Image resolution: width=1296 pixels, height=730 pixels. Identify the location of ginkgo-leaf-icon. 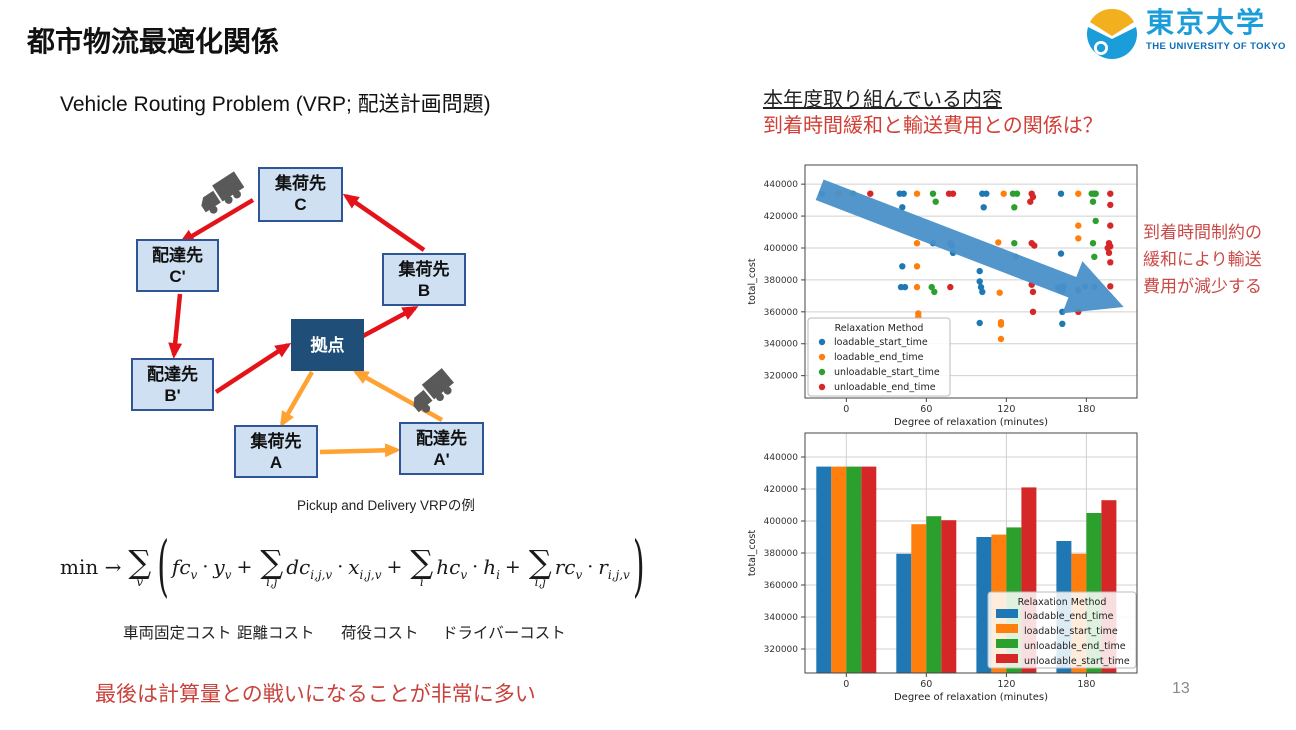
(1112, 33).